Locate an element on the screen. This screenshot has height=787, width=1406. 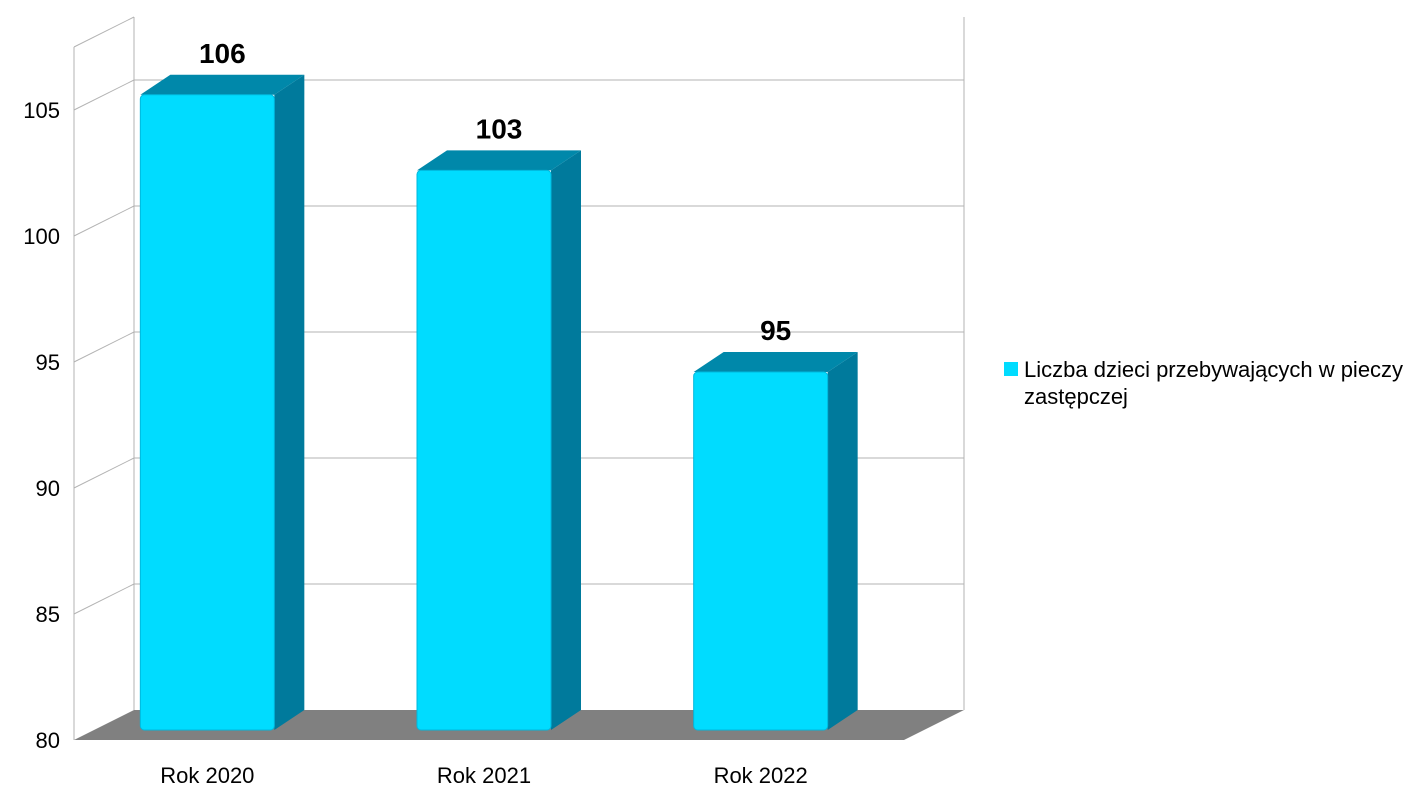
y-tick-label: 90 is located at coordinates (48, 488).